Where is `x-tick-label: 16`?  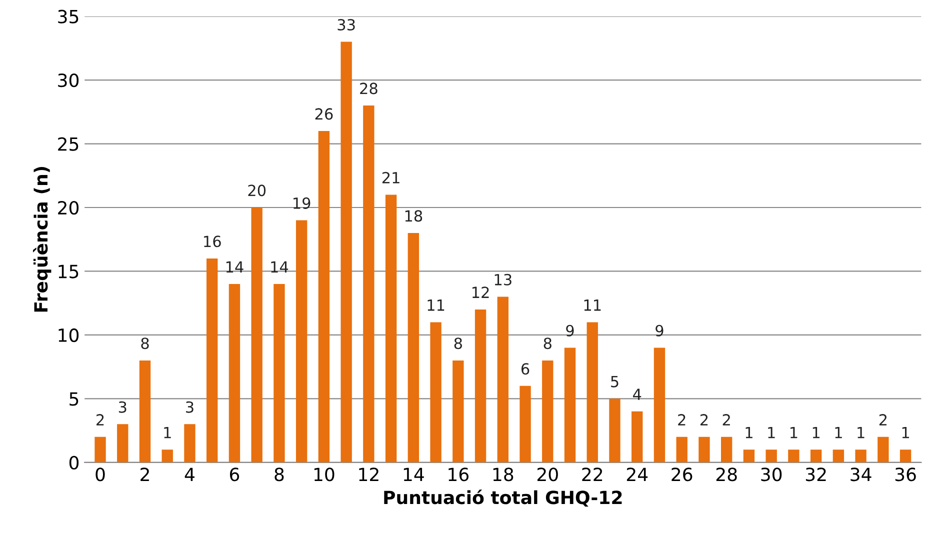
x-tick-label: 16 is located at coordinates (458, 475).